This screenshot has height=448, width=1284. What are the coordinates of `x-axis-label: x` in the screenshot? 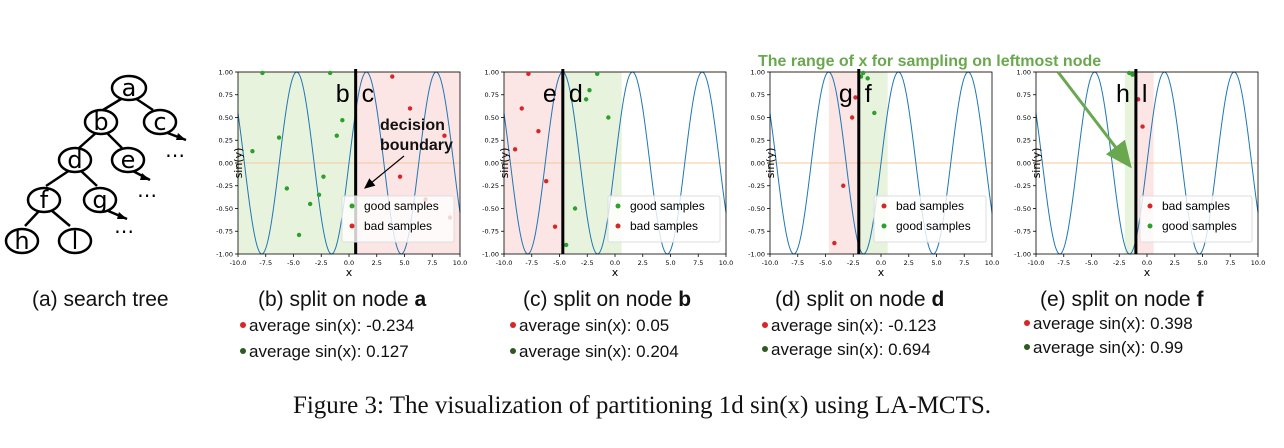 It's located at (1147, 272).